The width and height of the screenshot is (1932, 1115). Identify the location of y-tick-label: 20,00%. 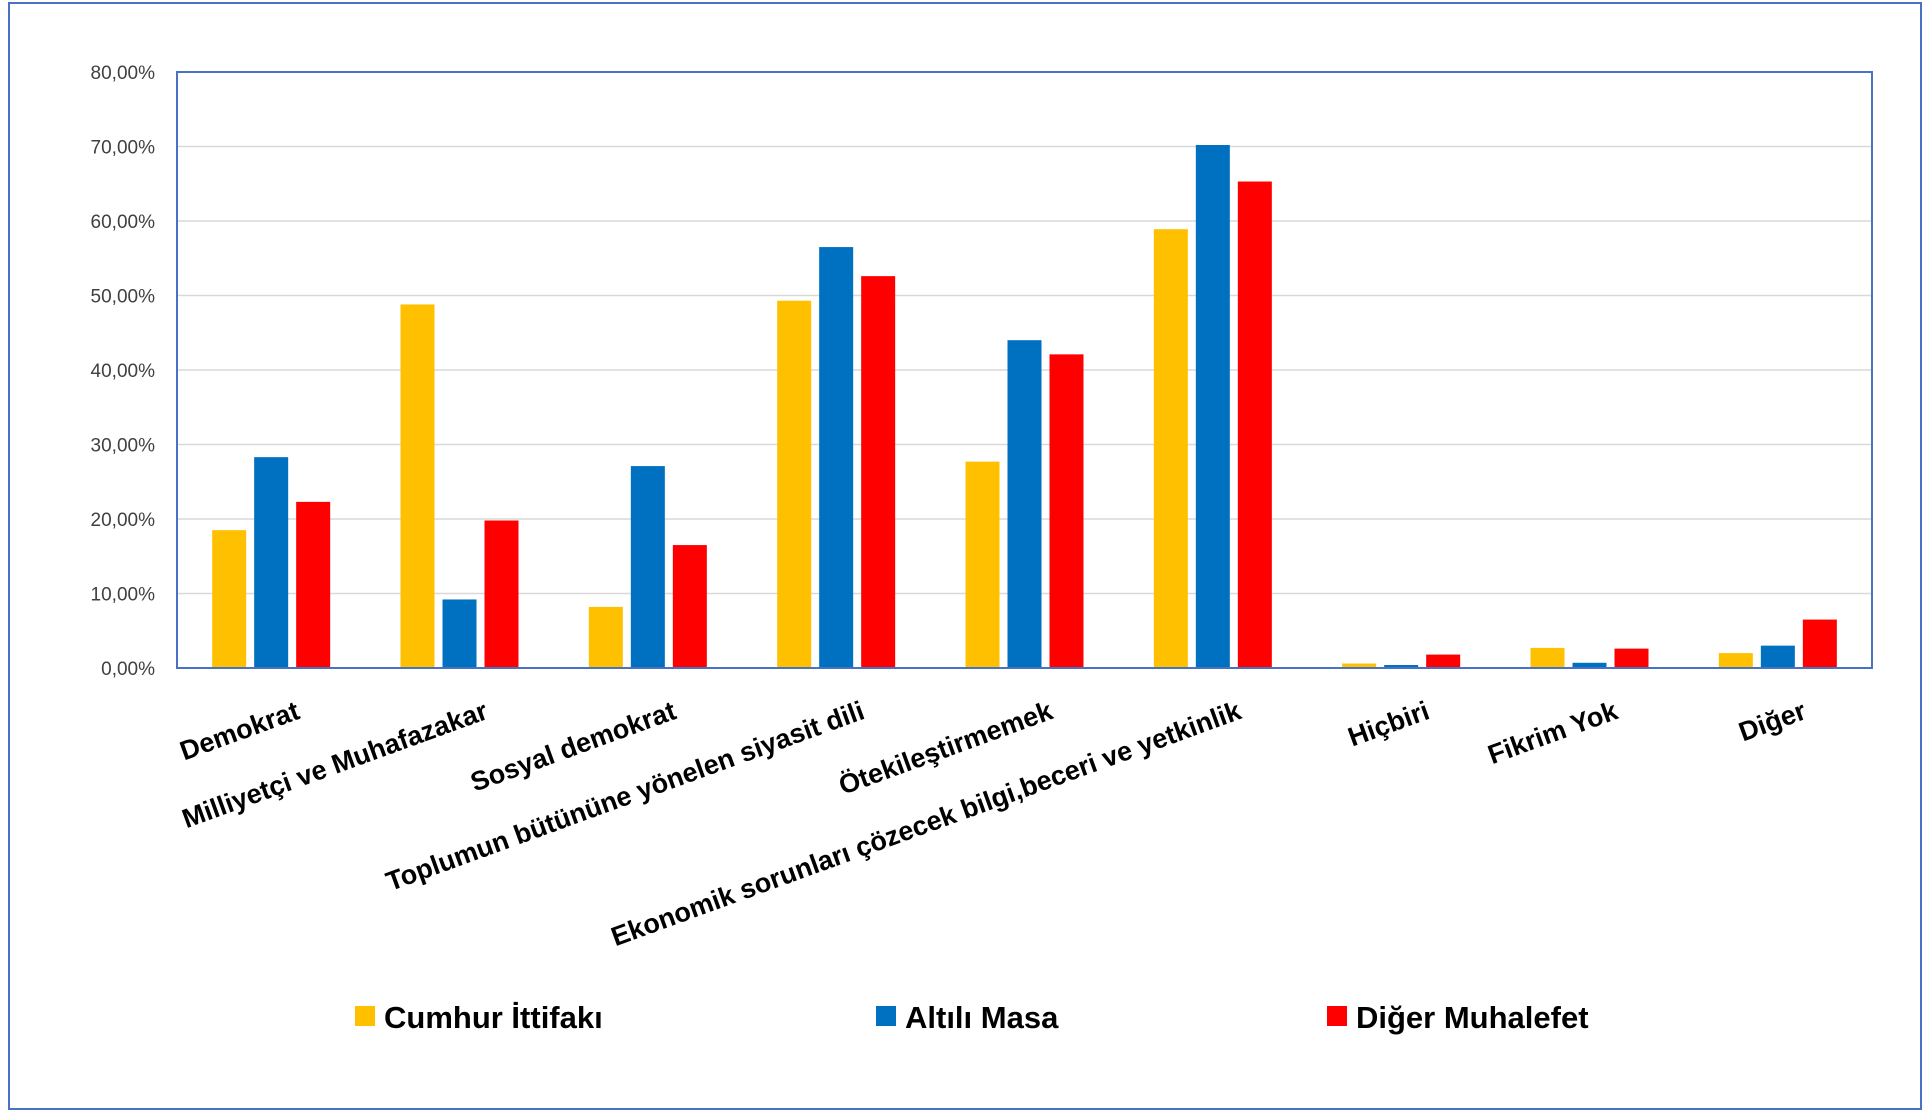
(123, 520).